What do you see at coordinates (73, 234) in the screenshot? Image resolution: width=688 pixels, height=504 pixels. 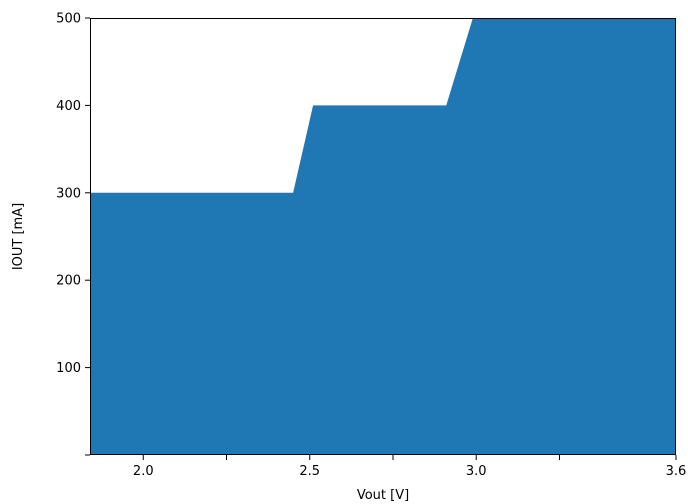 I see `y-axis-ticks: 100 200 300 400 500` at bounding box center [73, 234].